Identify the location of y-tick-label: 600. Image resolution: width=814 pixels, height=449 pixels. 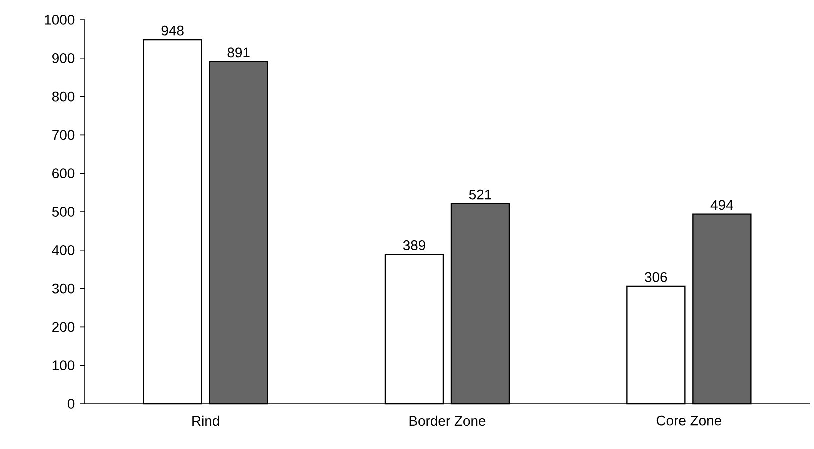
(63, 173).